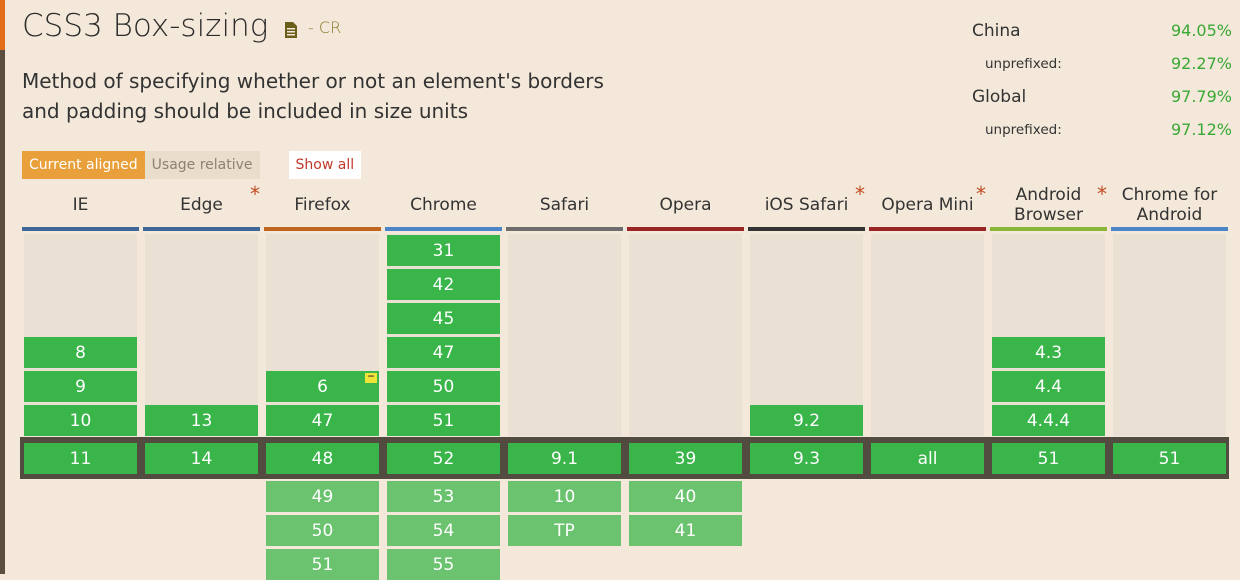 Image resolution: width=1240 pixels, height=580 pixels. Describe the element at coordinates (322, 458) in the screenshot. I see `current-version-cell: 48` at that location.